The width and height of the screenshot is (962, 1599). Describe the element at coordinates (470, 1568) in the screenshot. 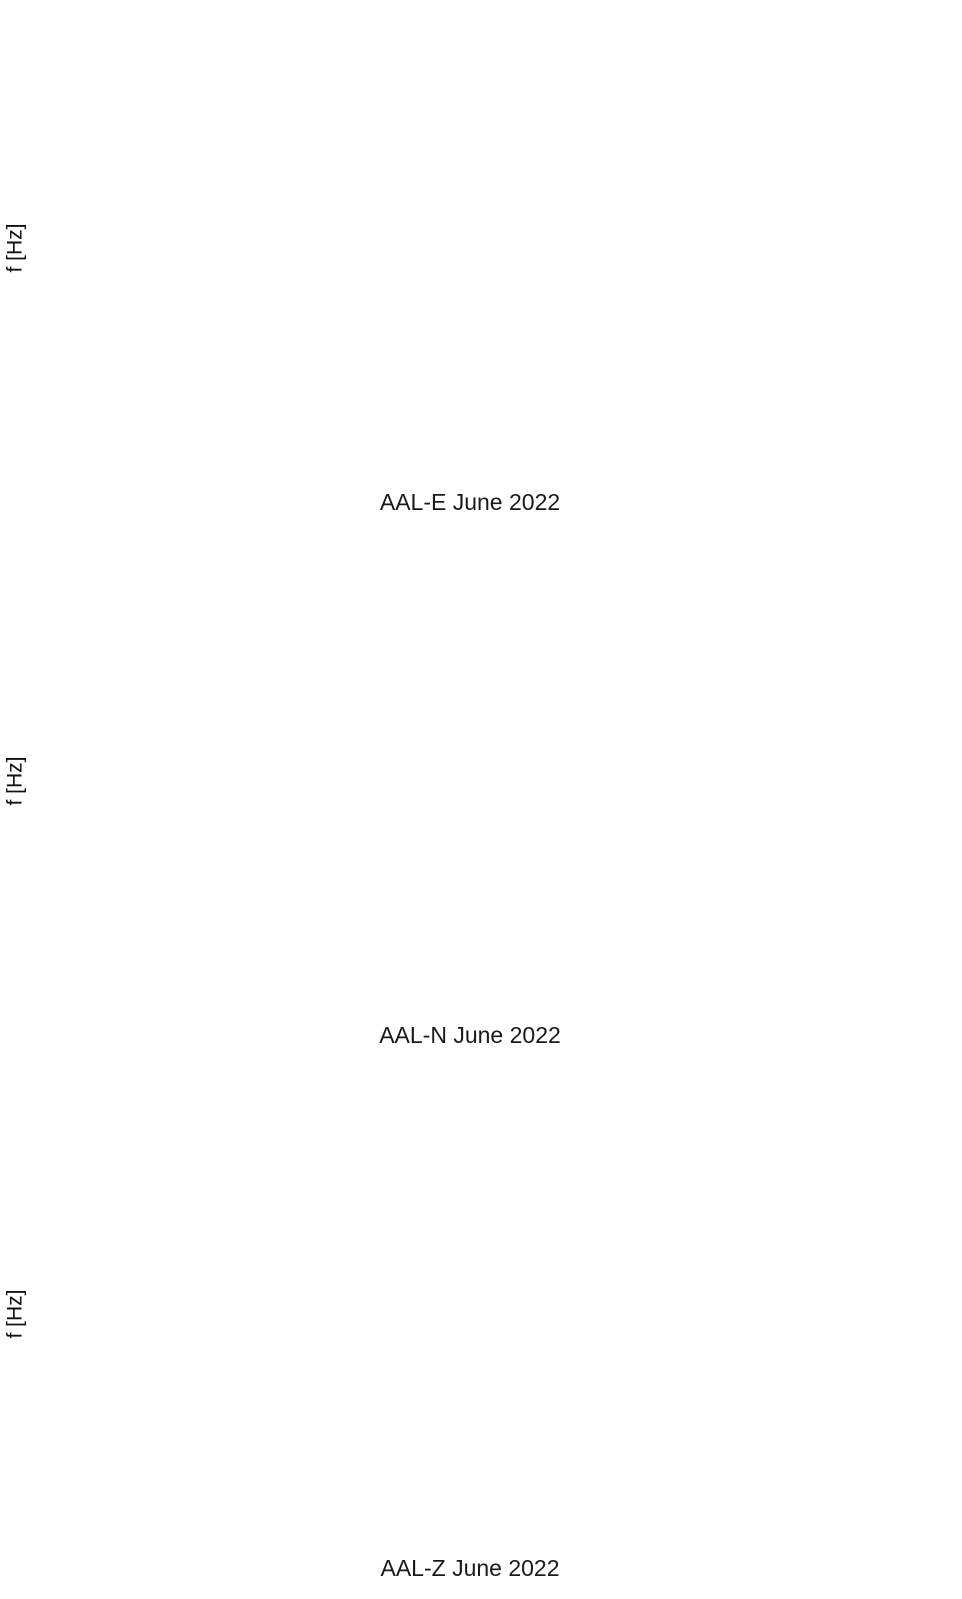

I see `panel-title: AAL-Z June 2022` at that location.